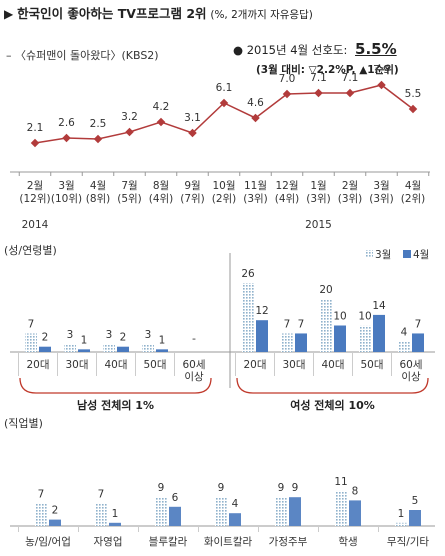 This screenshot has width=445, height=556. I want to click on age-category-label: 40대, so click(332, 365).